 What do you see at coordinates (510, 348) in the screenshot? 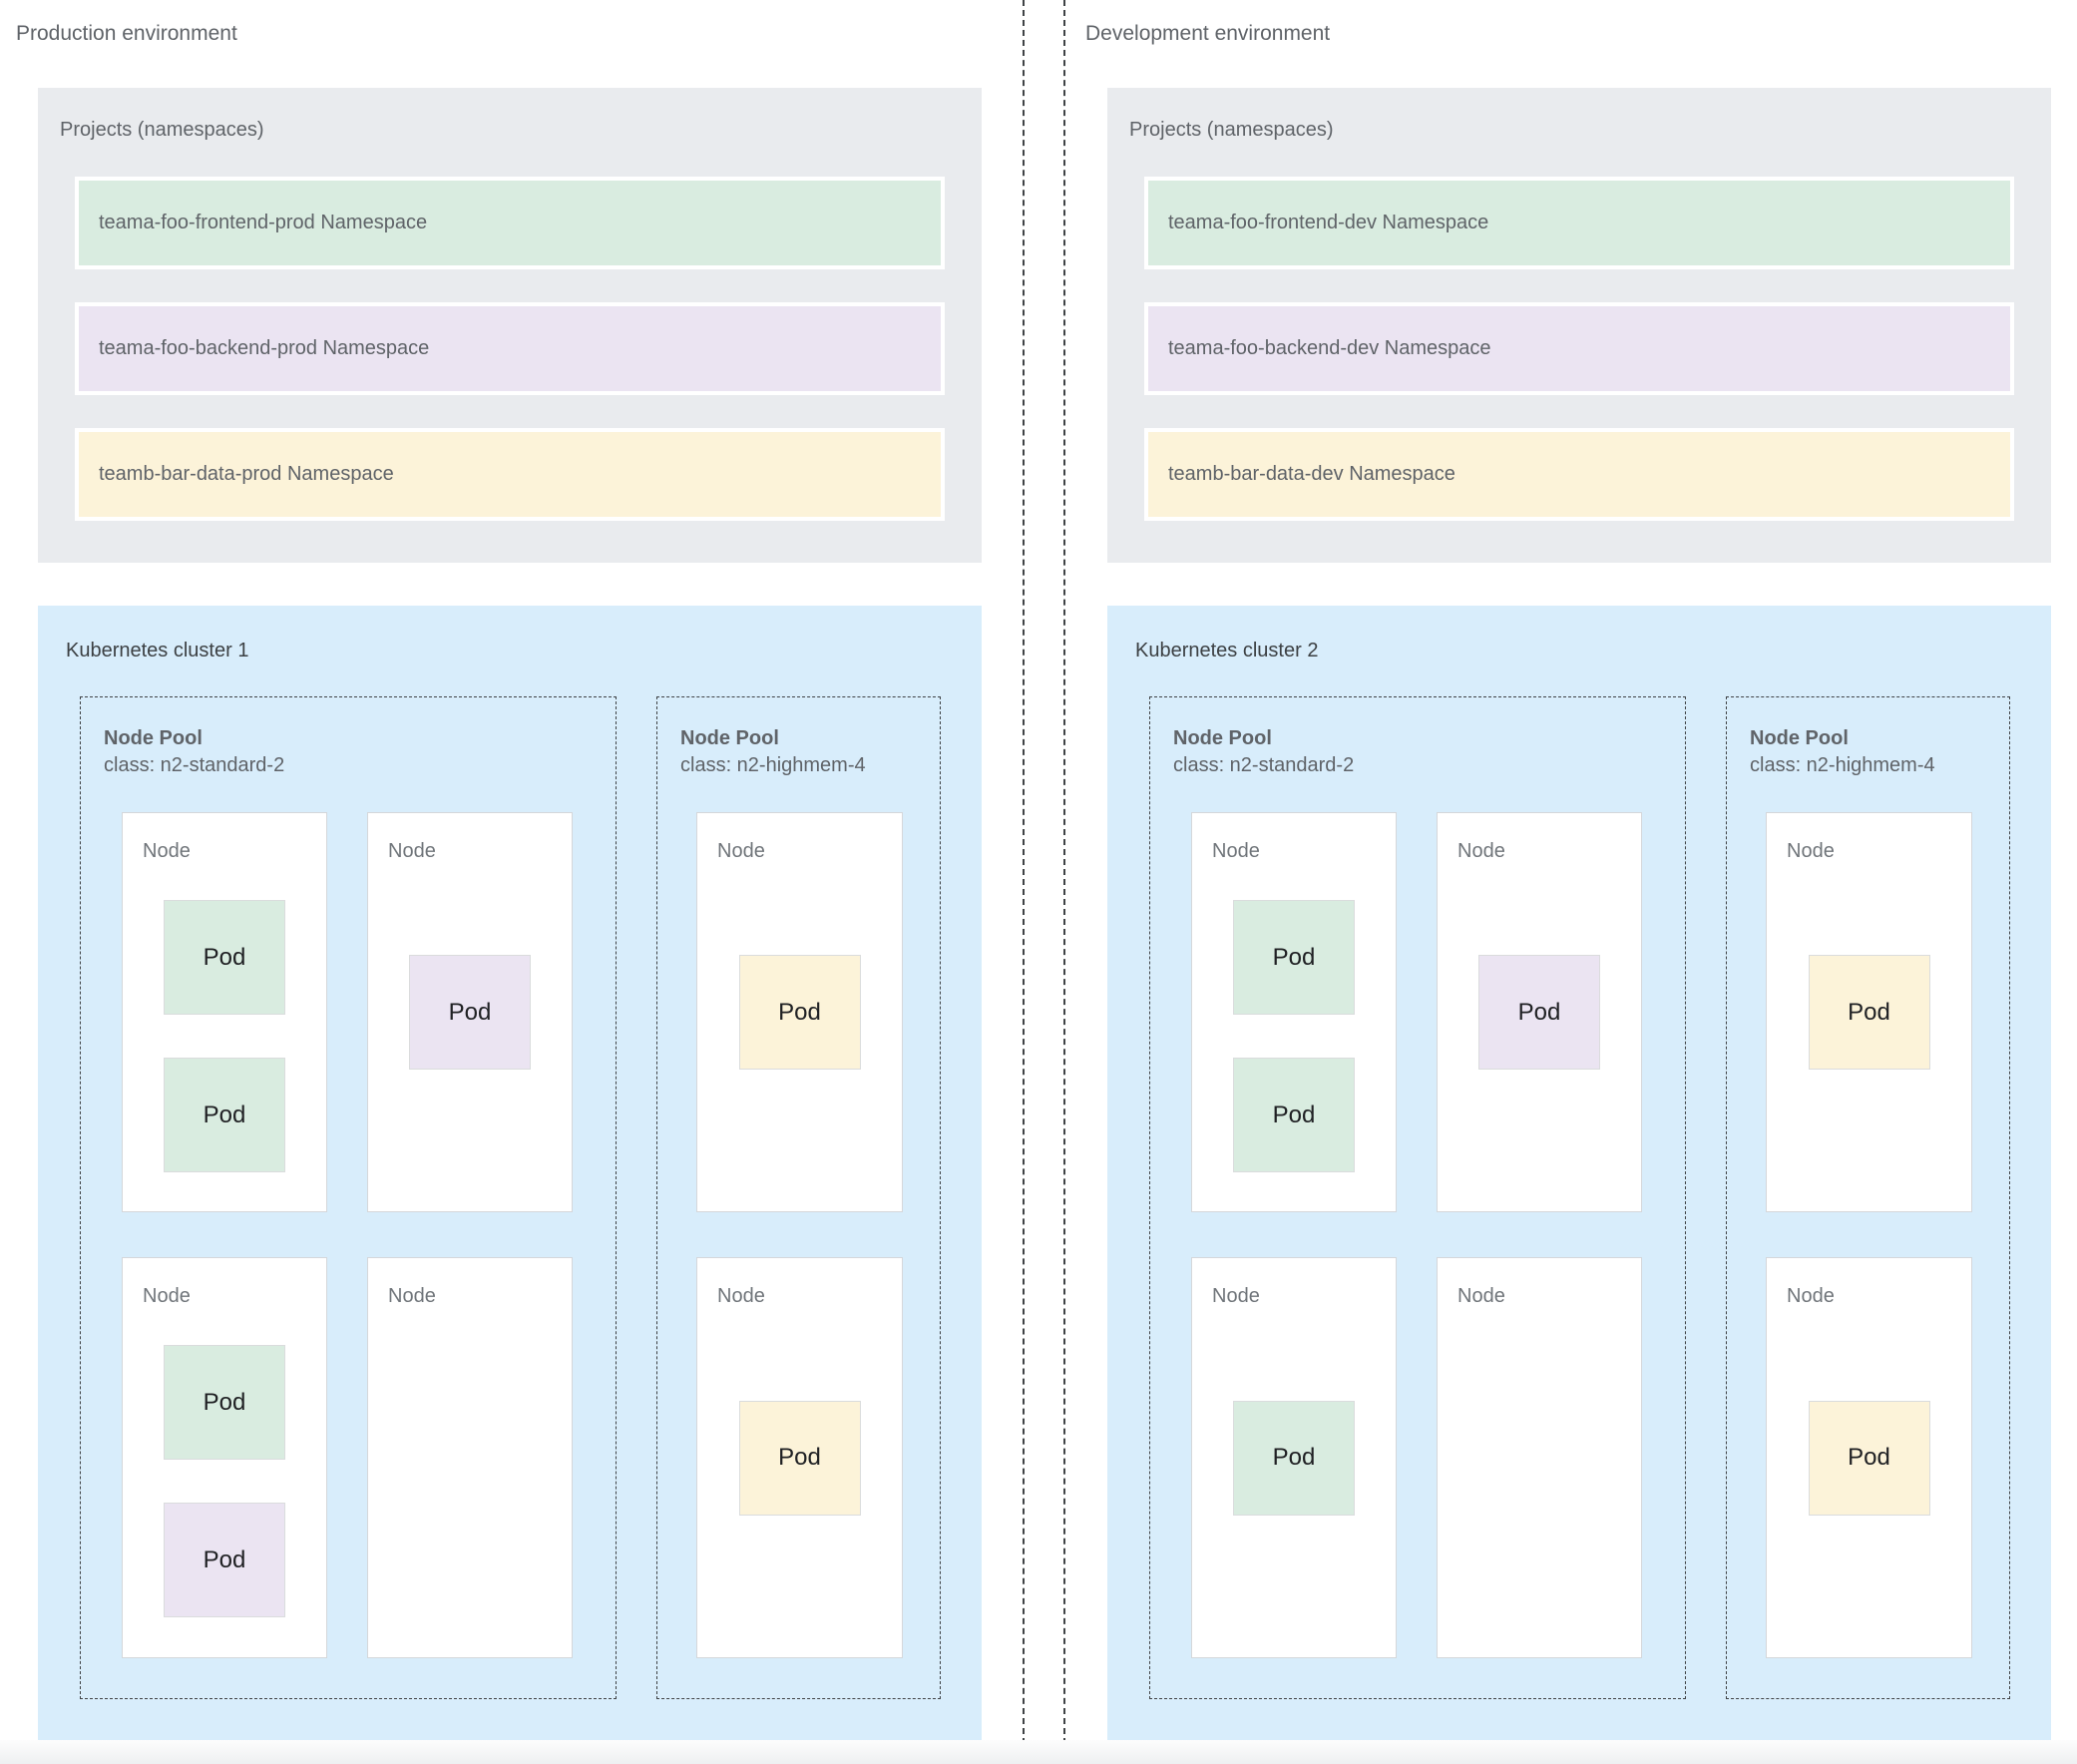
I see `namespace-bar-backend-prod: teama-foo-backend-prod Namespace` at bounding box center [510, 348].